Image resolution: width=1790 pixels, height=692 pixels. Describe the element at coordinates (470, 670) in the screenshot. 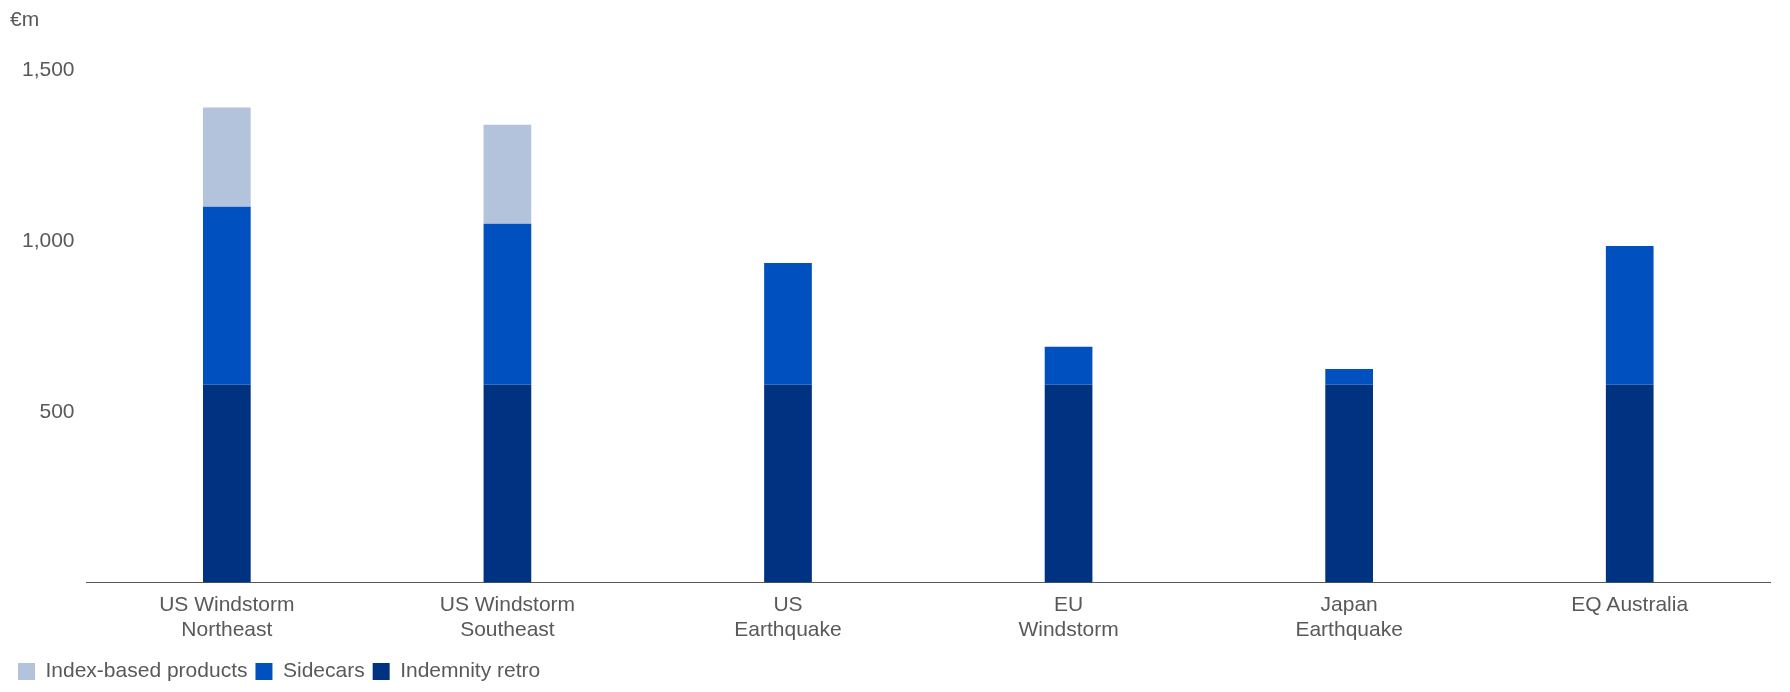

I see `legend-label: Indemnity retro` at that location.